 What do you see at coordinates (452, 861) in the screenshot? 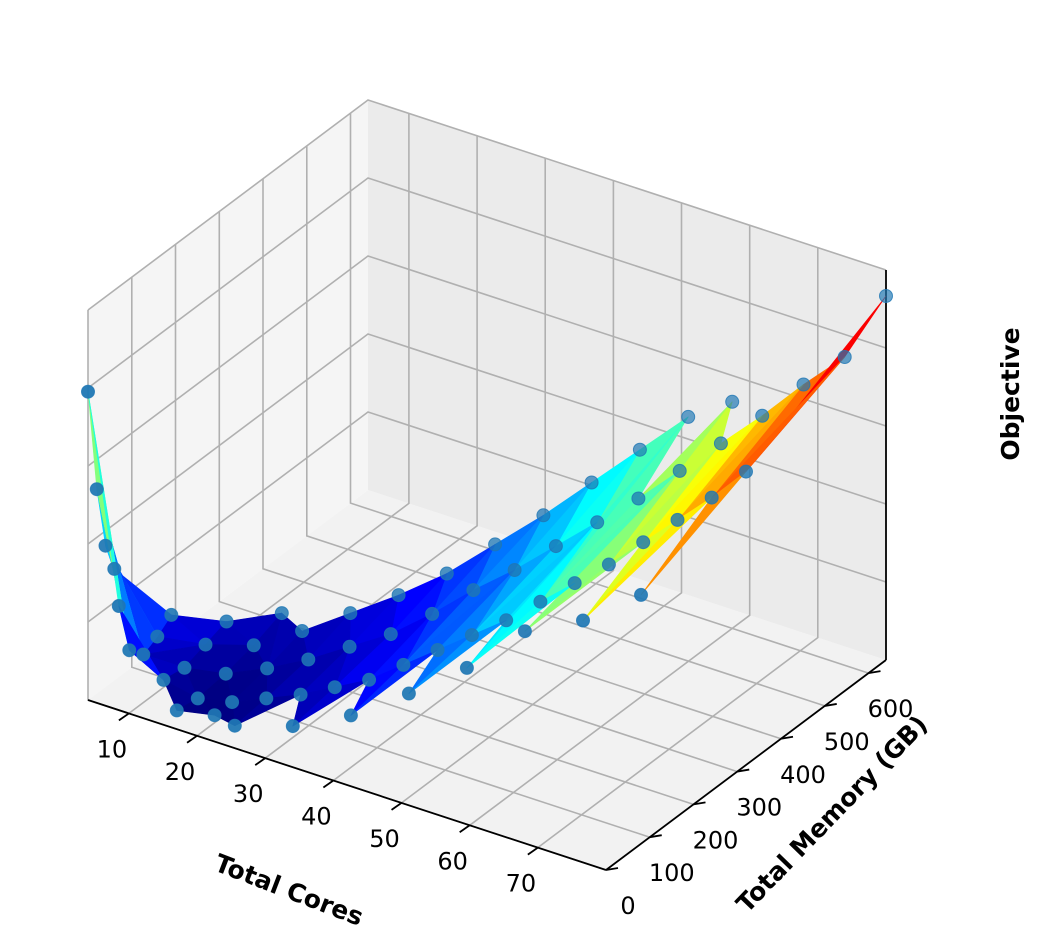
I see `x-tick-label: 60` at bounding box center [452, 861].